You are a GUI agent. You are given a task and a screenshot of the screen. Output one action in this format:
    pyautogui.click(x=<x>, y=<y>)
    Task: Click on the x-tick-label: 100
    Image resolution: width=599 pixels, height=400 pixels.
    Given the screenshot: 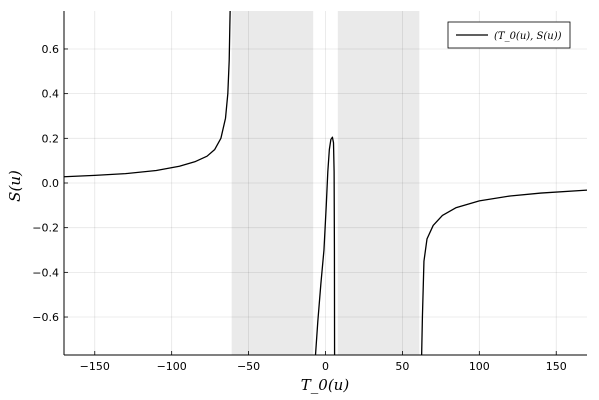 What is the action you would take?
    pyautogui.click(x=479, y=366)
    